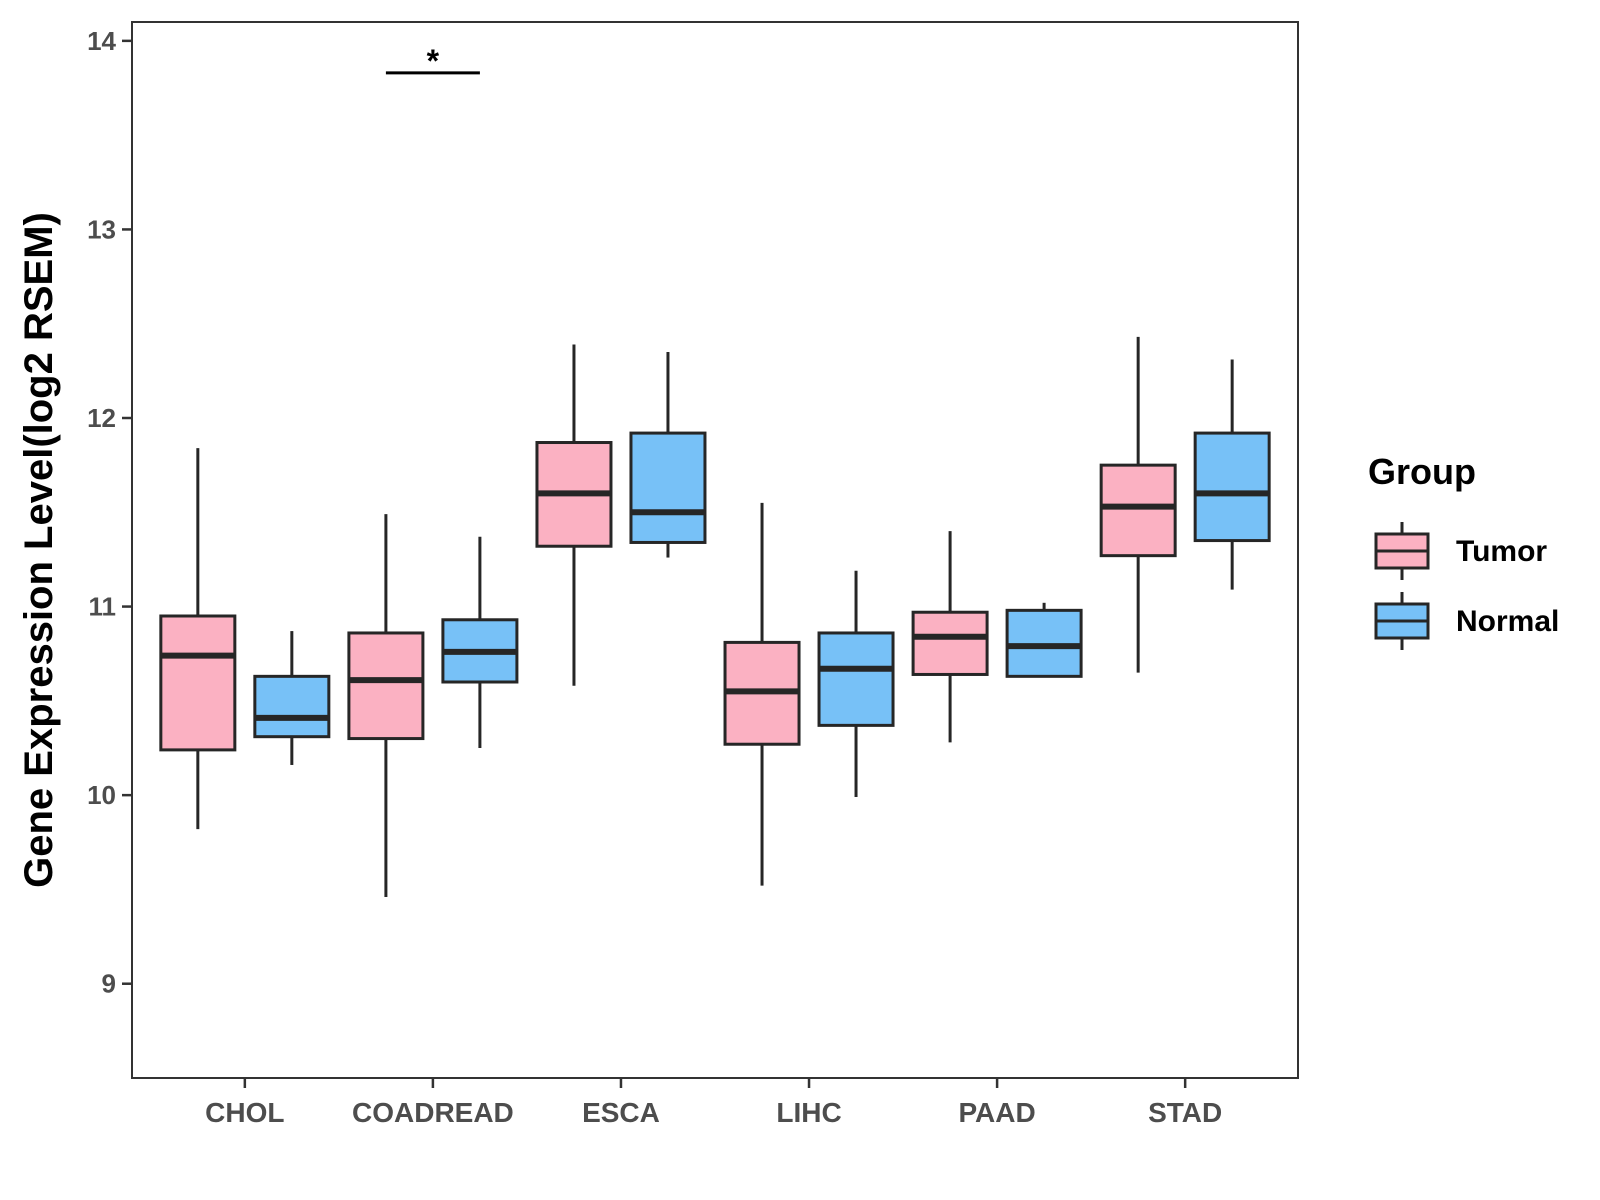 This screenshot has width=1600, height=1200. Describe the element at coordinates (244, 1112) in the screenshot. I see `x-tick-label: CHOL` at that location.